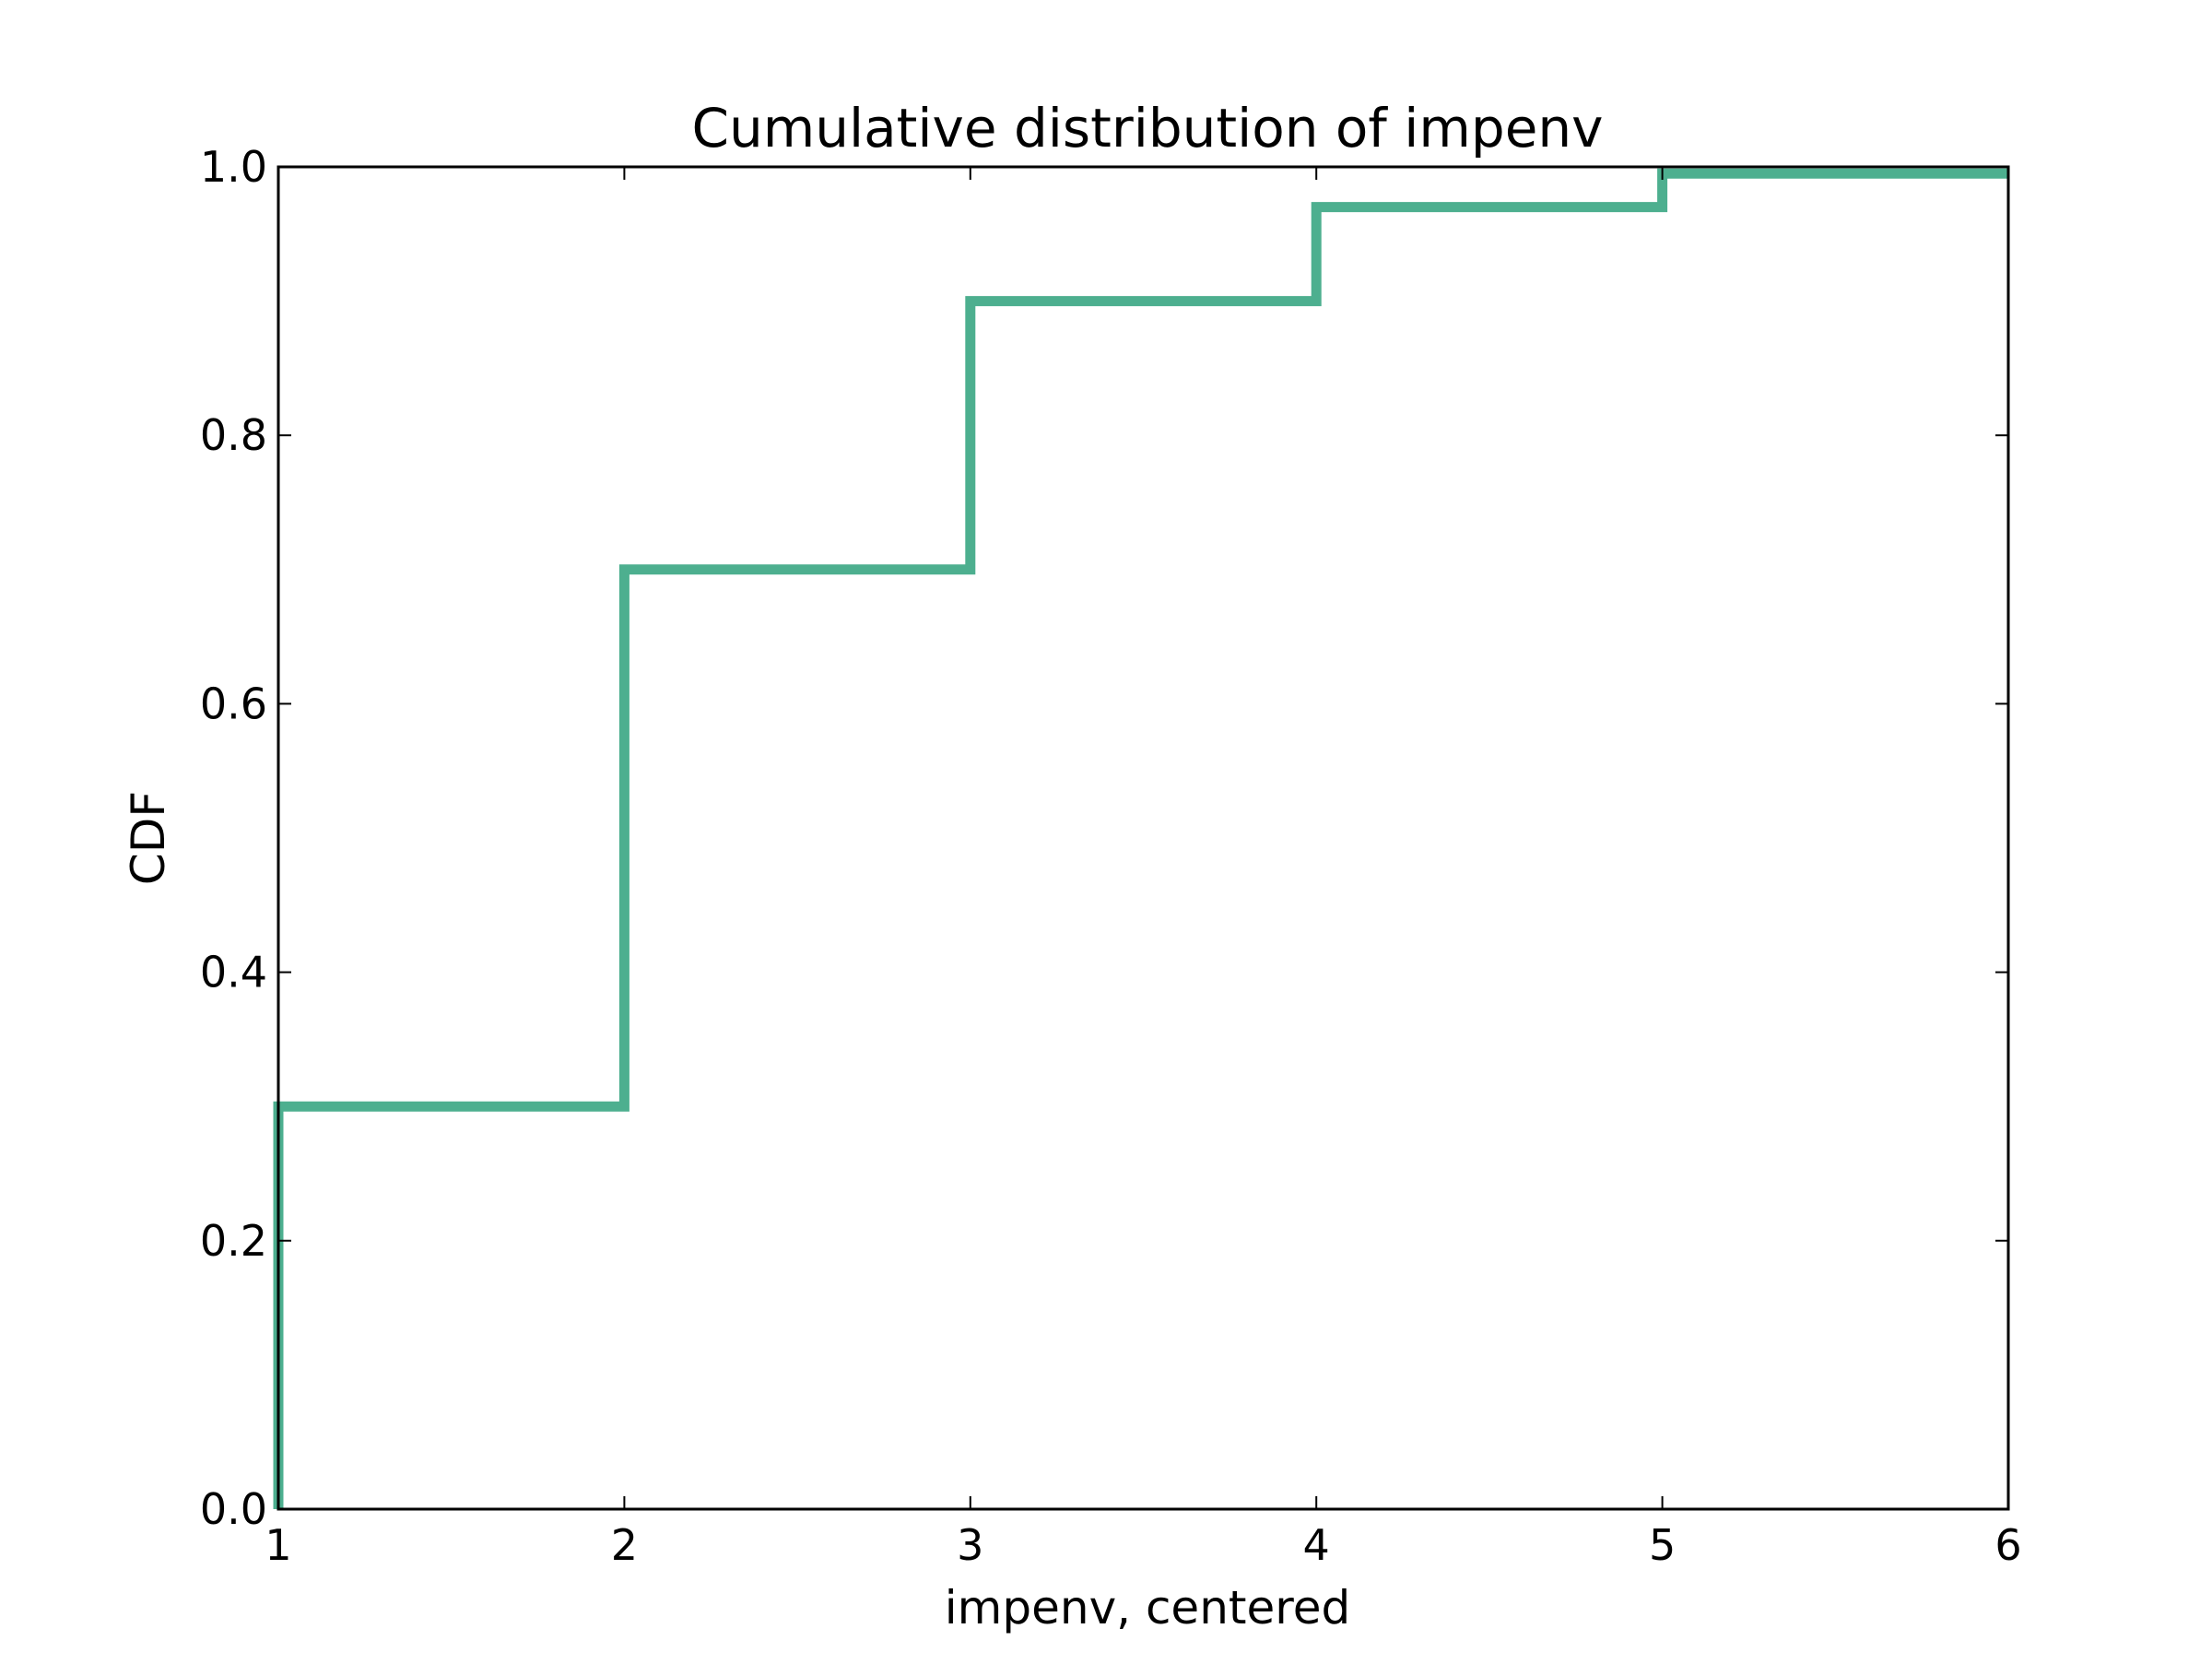 This screenshot has width=2212, height=1664. Describe the element at coordinates (233, 703) in the screenshot. I see `y-tick-label: 0.6` at that location.